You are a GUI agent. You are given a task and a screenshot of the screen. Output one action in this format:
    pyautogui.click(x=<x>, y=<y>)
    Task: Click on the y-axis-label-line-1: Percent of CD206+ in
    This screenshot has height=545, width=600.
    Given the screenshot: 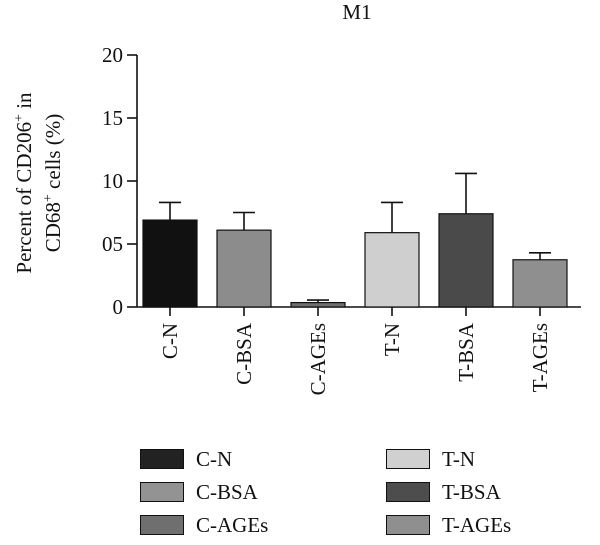 What is the action you would take?
    pyautogui.click(x=24, y=183)
    